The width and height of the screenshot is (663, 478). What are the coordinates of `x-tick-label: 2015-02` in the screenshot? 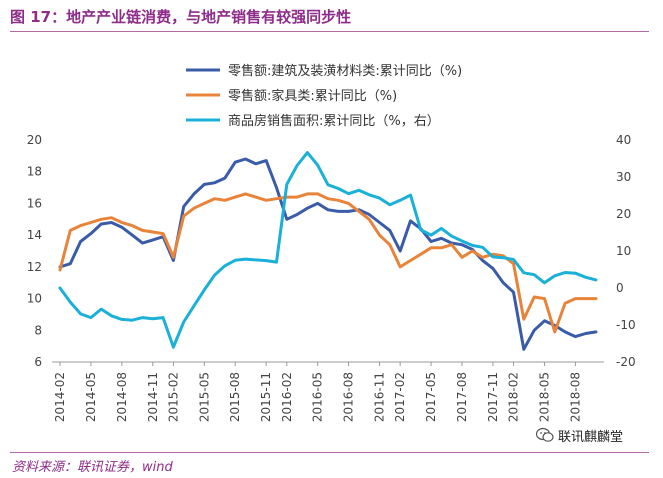 It's located at (173, 397).